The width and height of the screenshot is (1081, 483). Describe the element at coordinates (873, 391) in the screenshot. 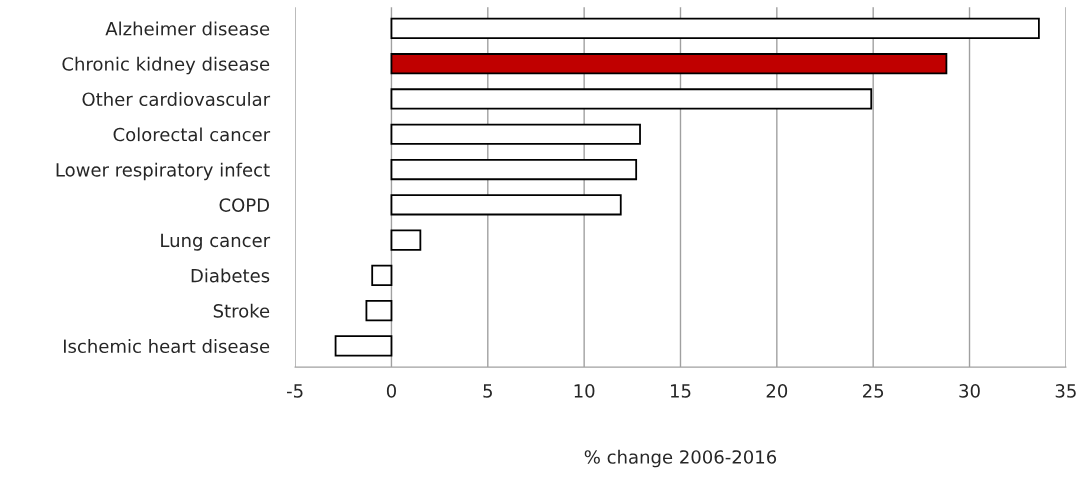

I see `x-tick-label: 25` at that location.